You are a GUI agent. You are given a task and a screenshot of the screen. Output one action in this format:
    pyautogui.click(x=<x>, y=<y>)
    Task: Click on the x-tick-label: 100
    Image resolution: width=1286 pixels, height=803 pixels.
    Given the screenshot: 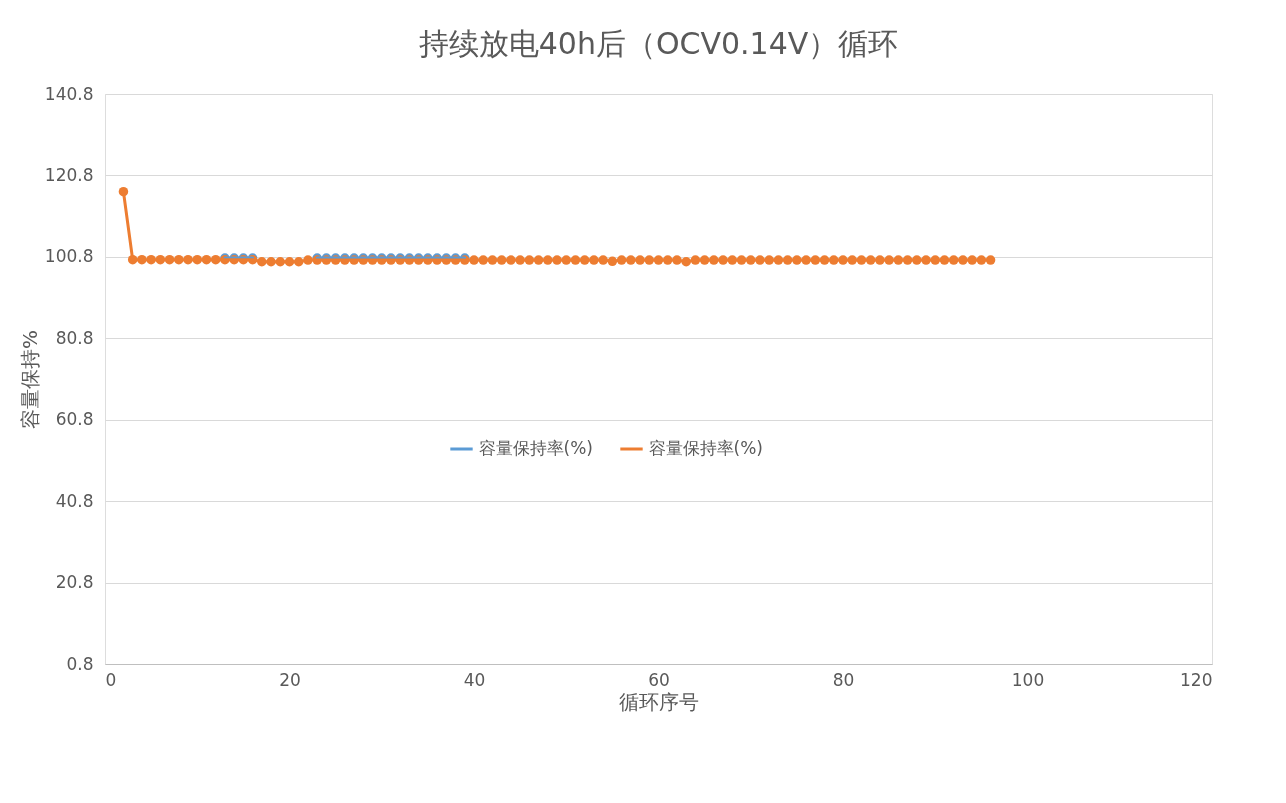 What is the action you would take?
    pyautogui.click(x=1028, y=679)
    